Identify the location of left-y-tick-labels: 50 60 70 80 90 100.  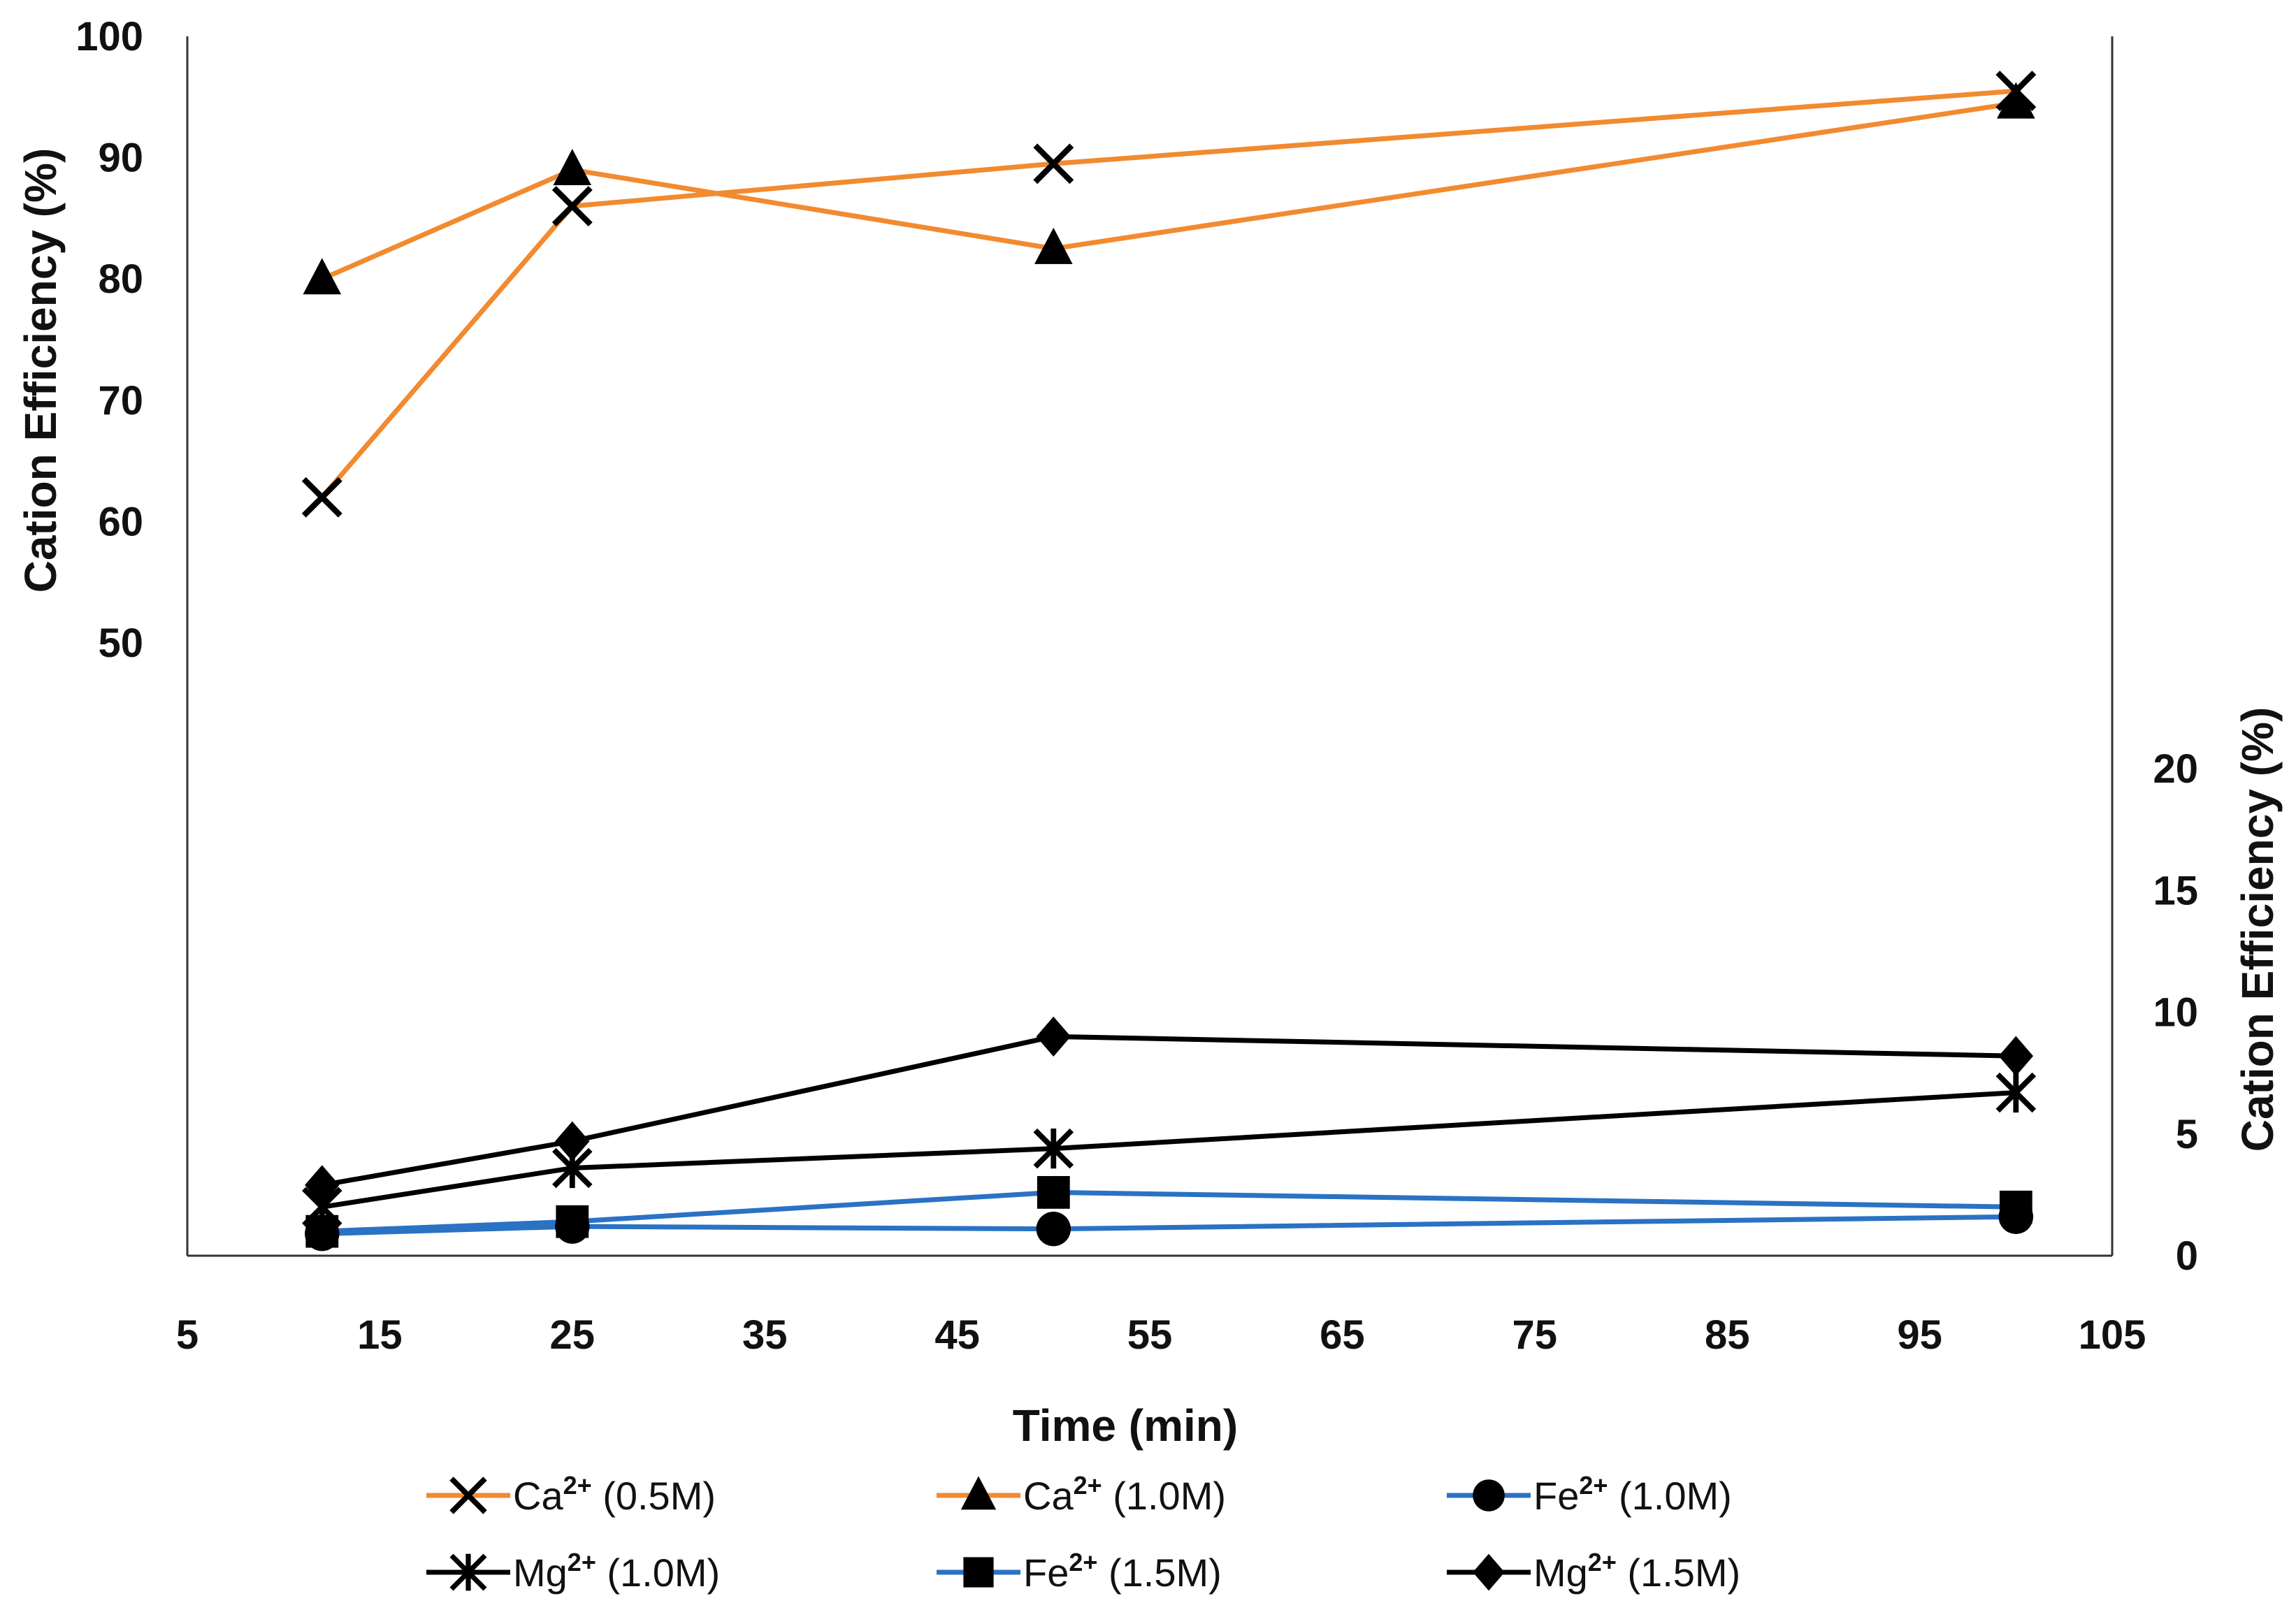
(109, 340).